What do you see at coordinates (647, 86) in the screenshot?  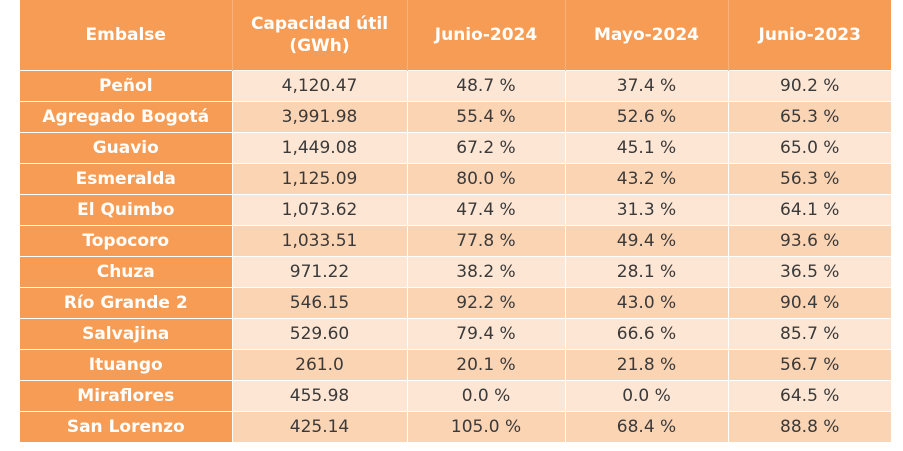 I see `cell-mayo-2024: 37.4 %` at bounding box center [647, 86].